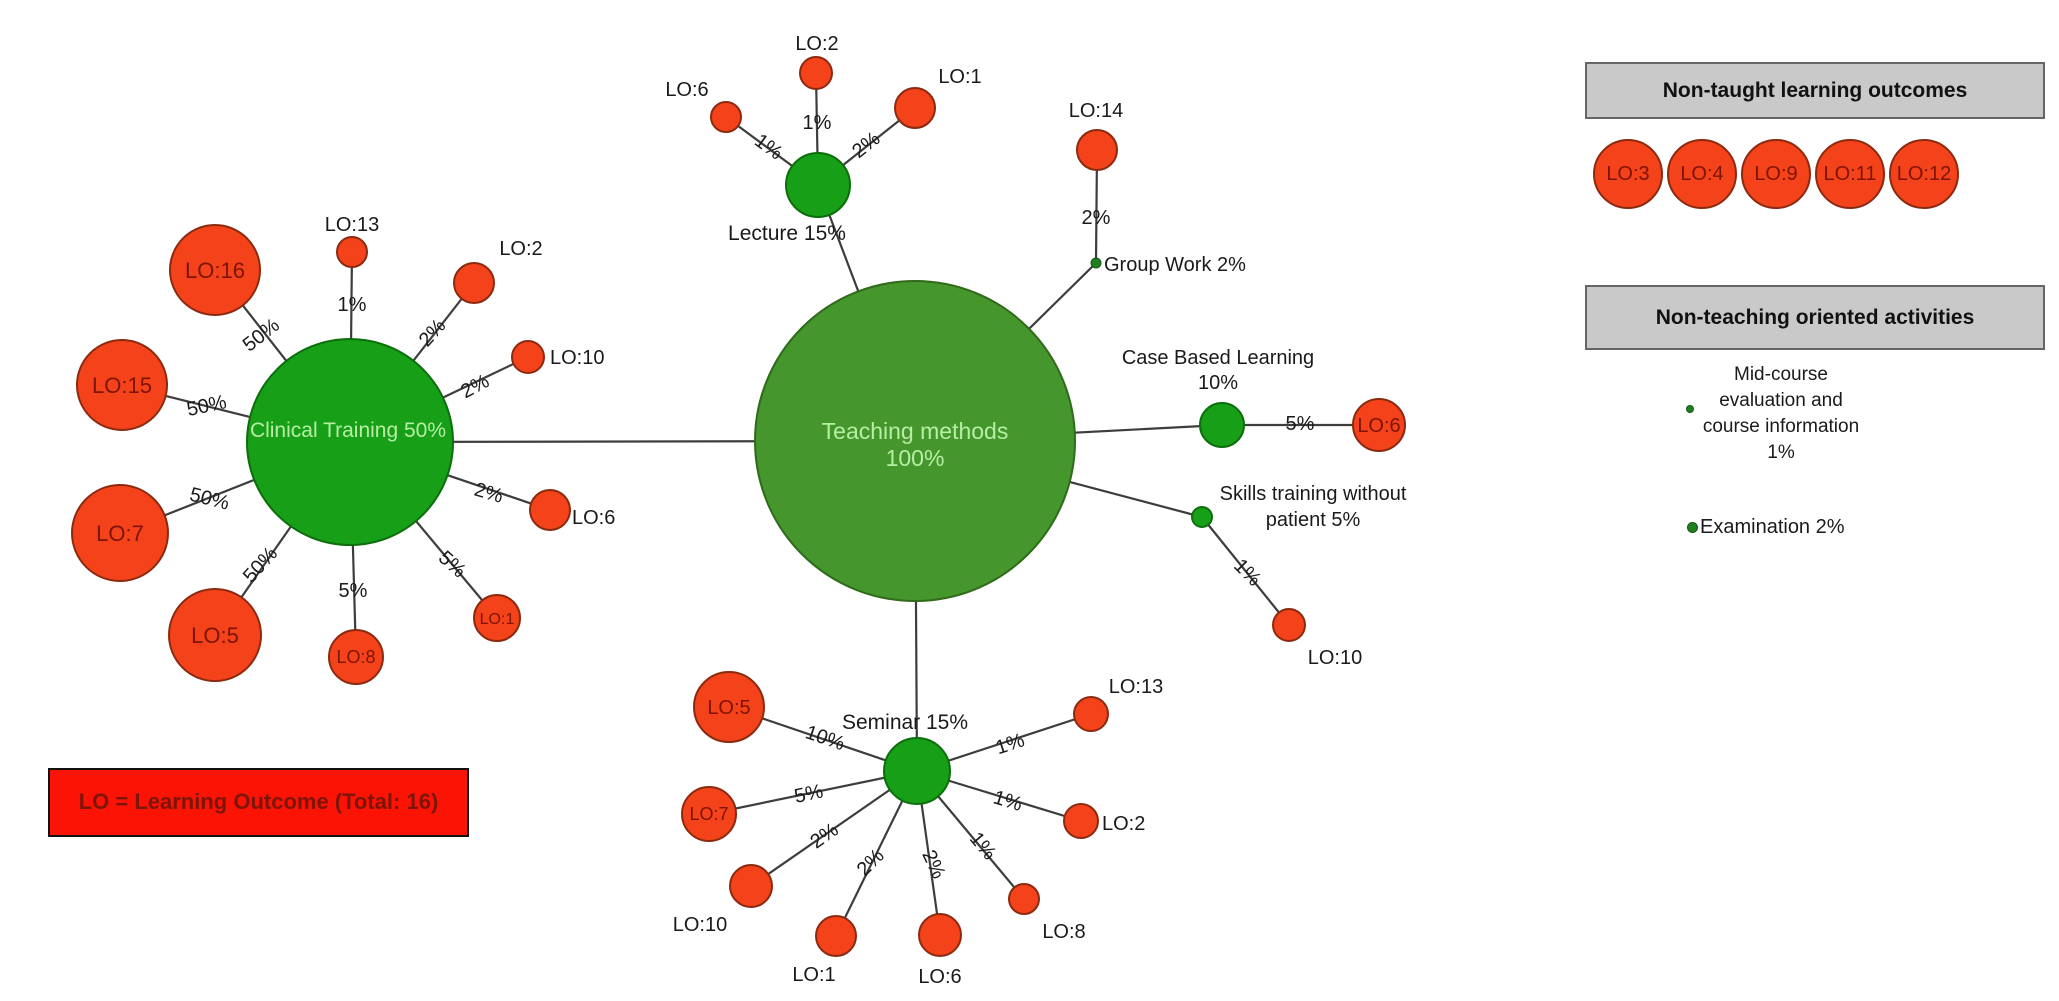  What do you see at coordinates (1096, 218) in the screenshot?
I see `edge-label-groupwork-lo14: 2%` at bounding box center [1096, 218].